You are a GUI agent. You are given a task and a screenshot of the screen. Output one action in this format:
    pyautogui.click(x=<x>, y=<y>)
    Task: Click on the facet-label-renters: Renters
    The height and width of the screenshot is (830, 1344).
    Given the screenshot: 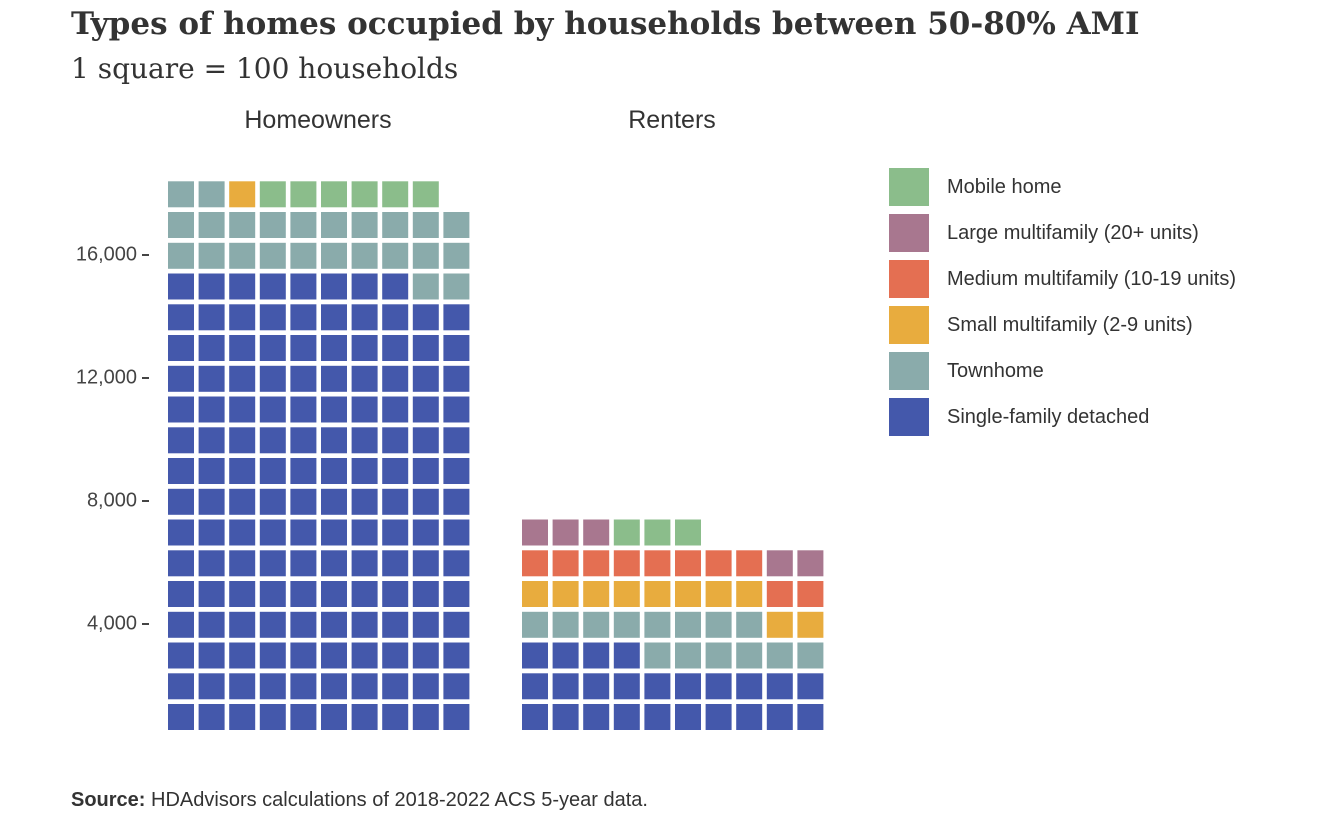 What is the action you would take?
    pyautogui.click(x=672, y=120)
    